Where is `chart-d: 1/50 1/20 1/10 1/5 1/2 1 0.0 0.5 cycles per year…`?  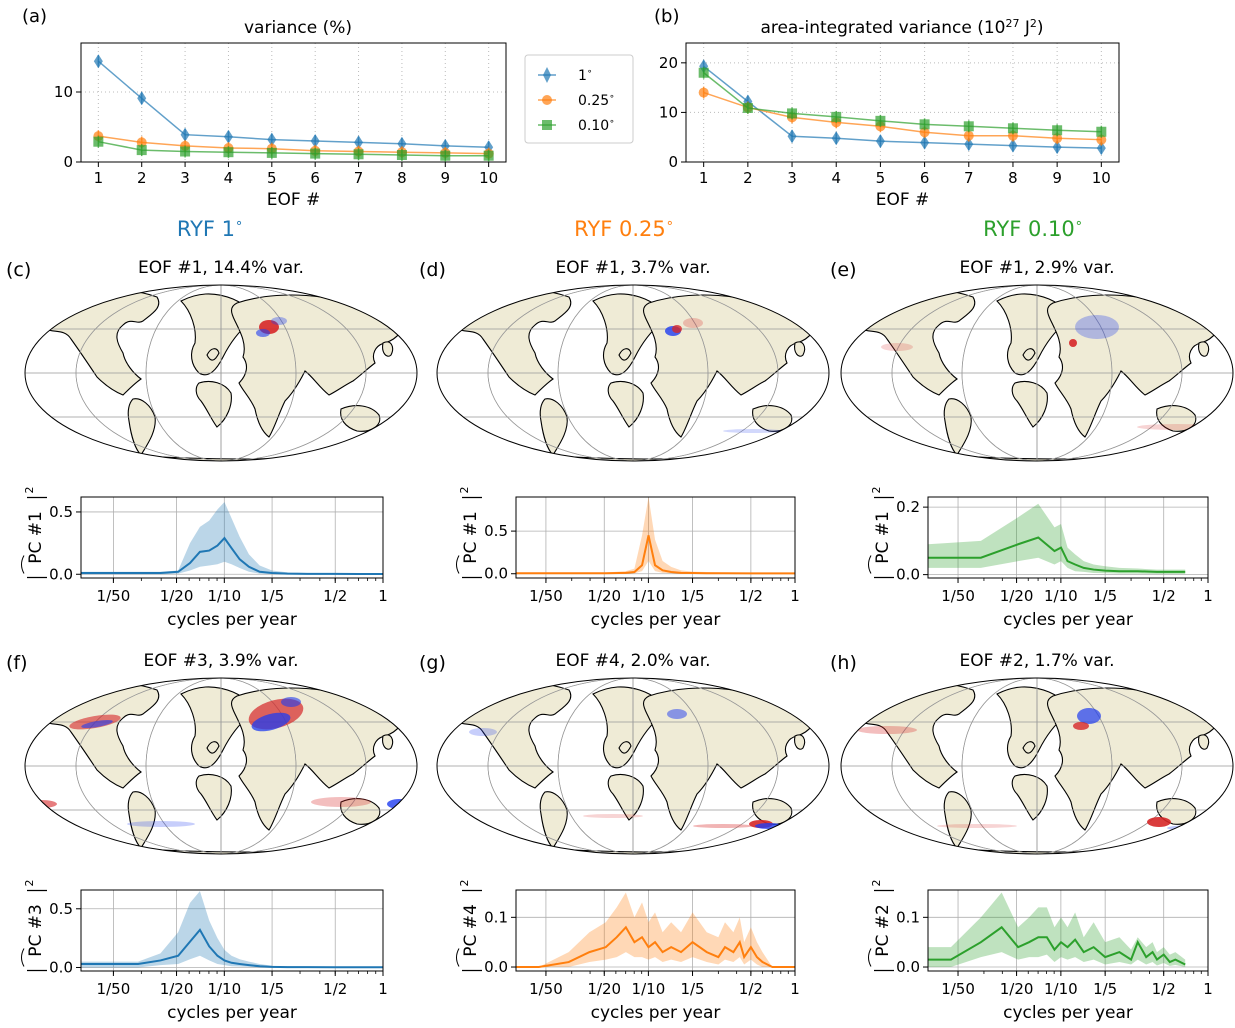 chart-d: 1/50 1/20 1/10 1/5 1/2 1 0.0 0.5 cycles per year… is located at coordinates (628, 558).